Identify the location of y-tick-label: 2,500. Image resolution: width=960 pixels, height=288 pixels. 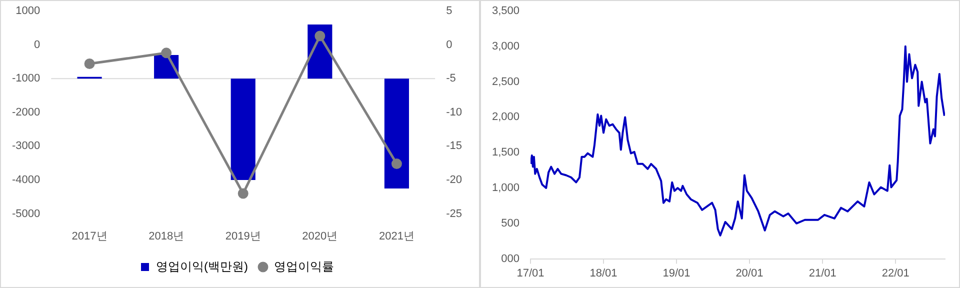
(506, 82).